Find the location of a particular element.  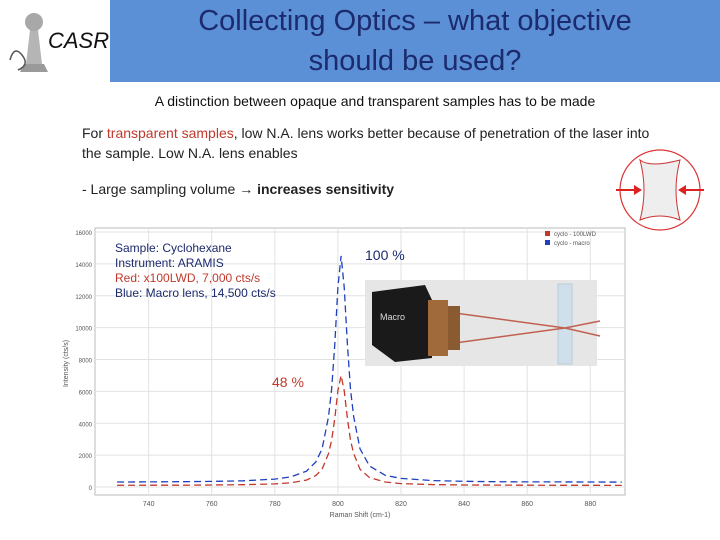

y-tick-label: 14000 is located at coordinates (83, 266).